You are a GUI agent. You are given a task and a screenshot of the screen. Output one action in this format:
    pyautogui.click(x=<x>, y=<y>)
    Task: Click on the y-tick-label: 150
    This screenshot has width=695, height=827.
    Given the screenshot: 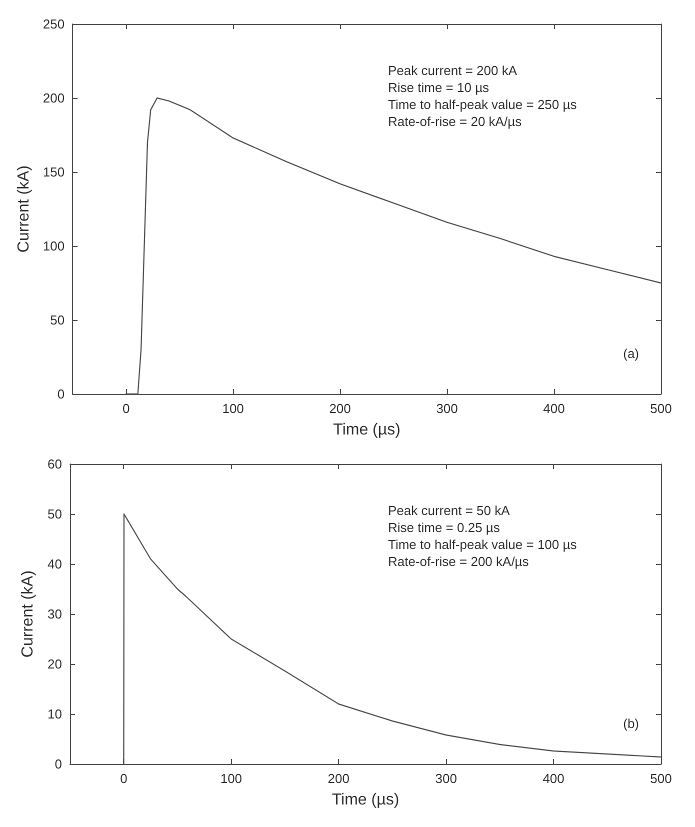 What is the action you would take?
    pyautogui.click(x=53, y=172)
    